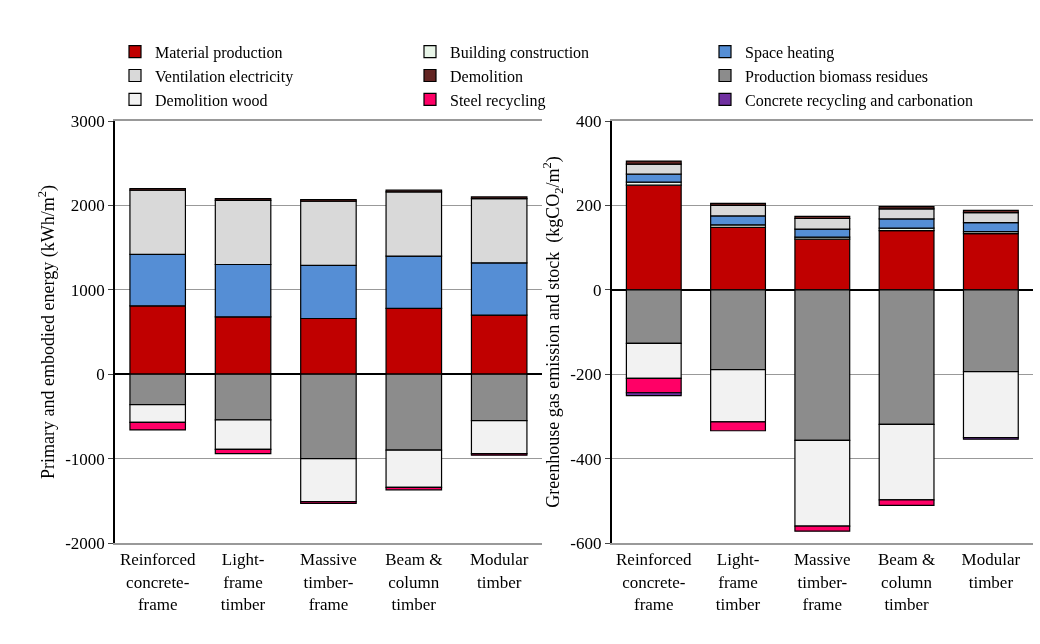  What do you see at coordinates (498, 100) in the screenshot?
I see `legend-label: Steel recycling` at bounding box center [498, 100].